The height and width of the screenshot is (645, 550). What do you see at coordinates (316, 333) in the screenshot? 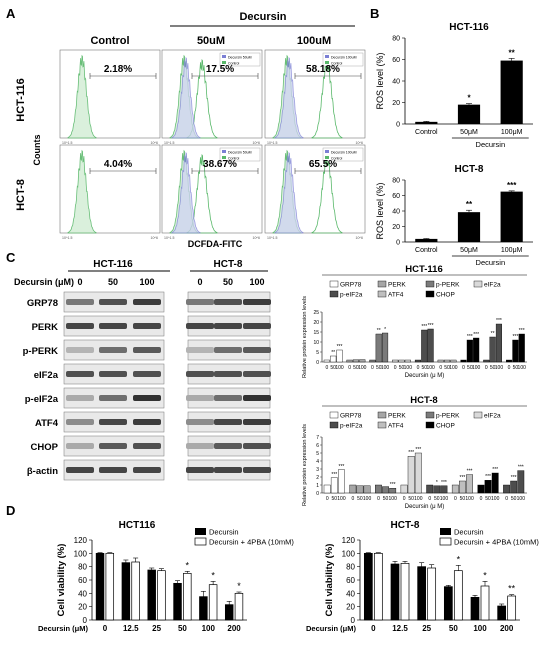
I see `protein-y-tick-label: 15` at bounding box center [316, 333].